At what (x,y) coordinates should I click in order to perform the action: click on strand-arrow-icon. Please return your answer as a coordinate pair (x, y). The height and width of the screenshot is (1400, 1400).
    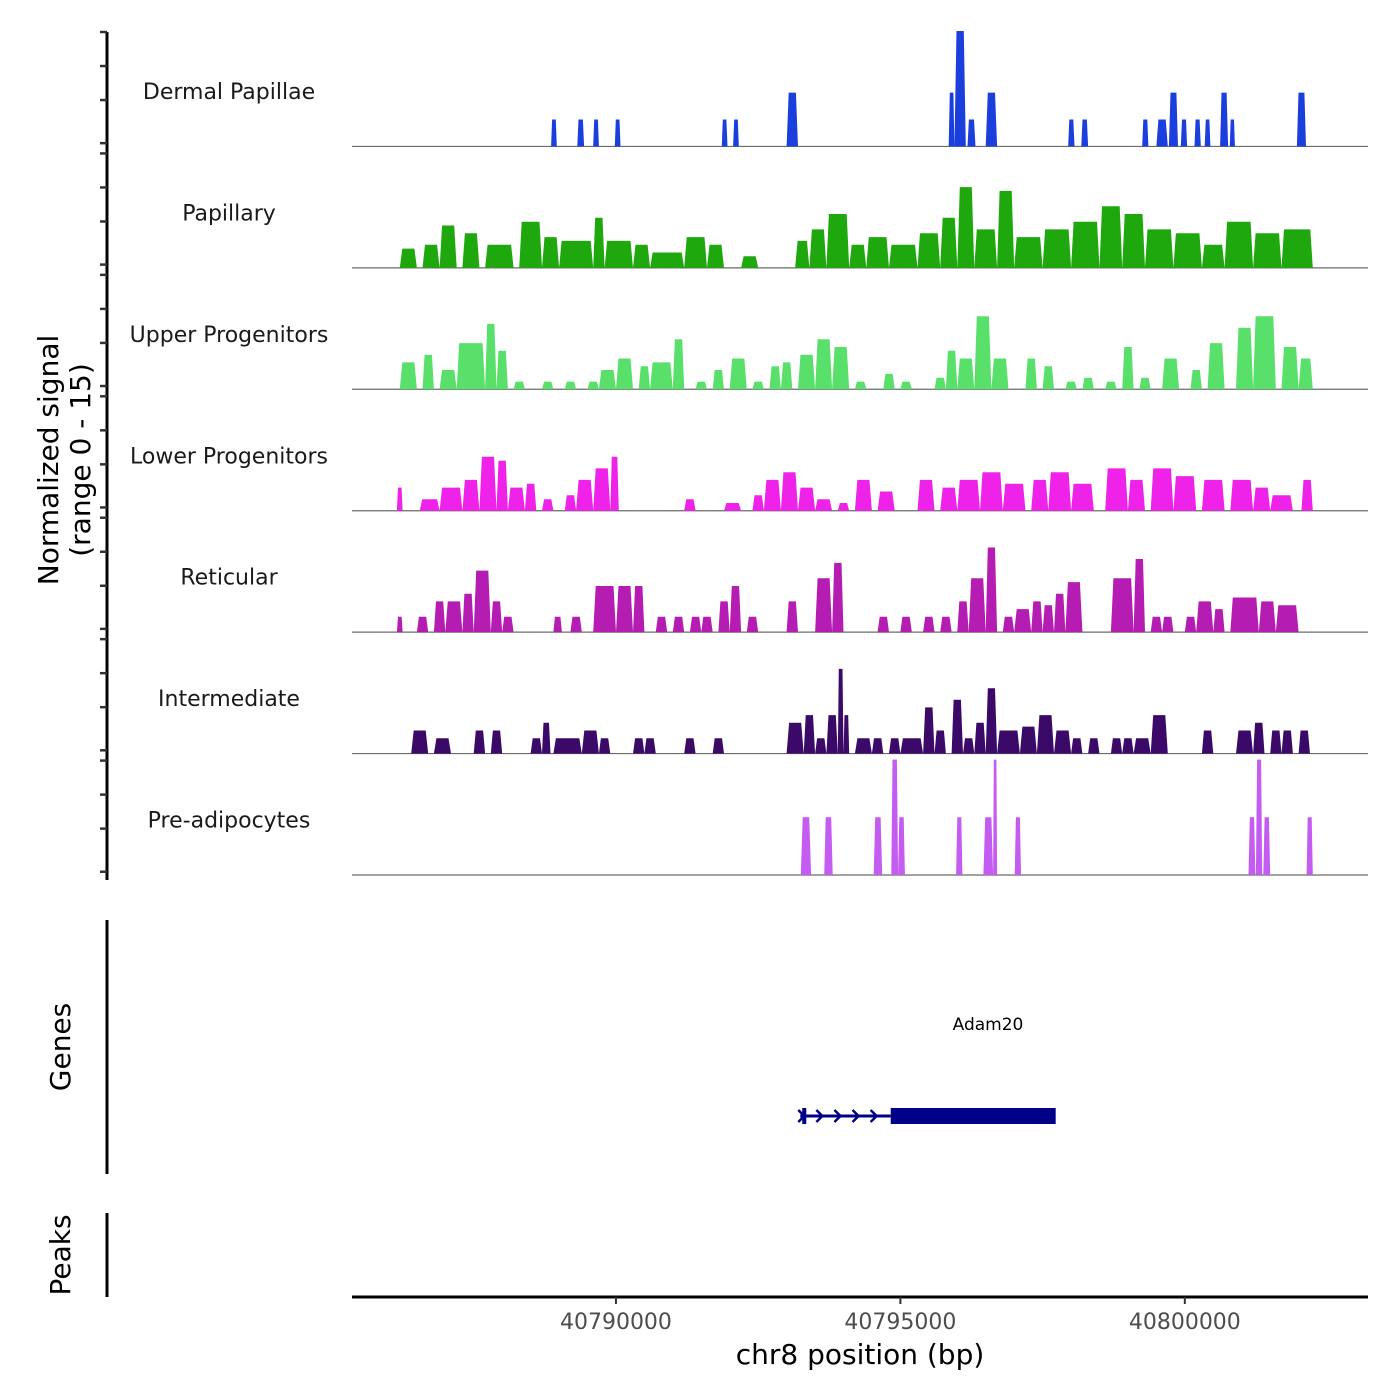
    Looking at the image, I should click on (856, 1116).